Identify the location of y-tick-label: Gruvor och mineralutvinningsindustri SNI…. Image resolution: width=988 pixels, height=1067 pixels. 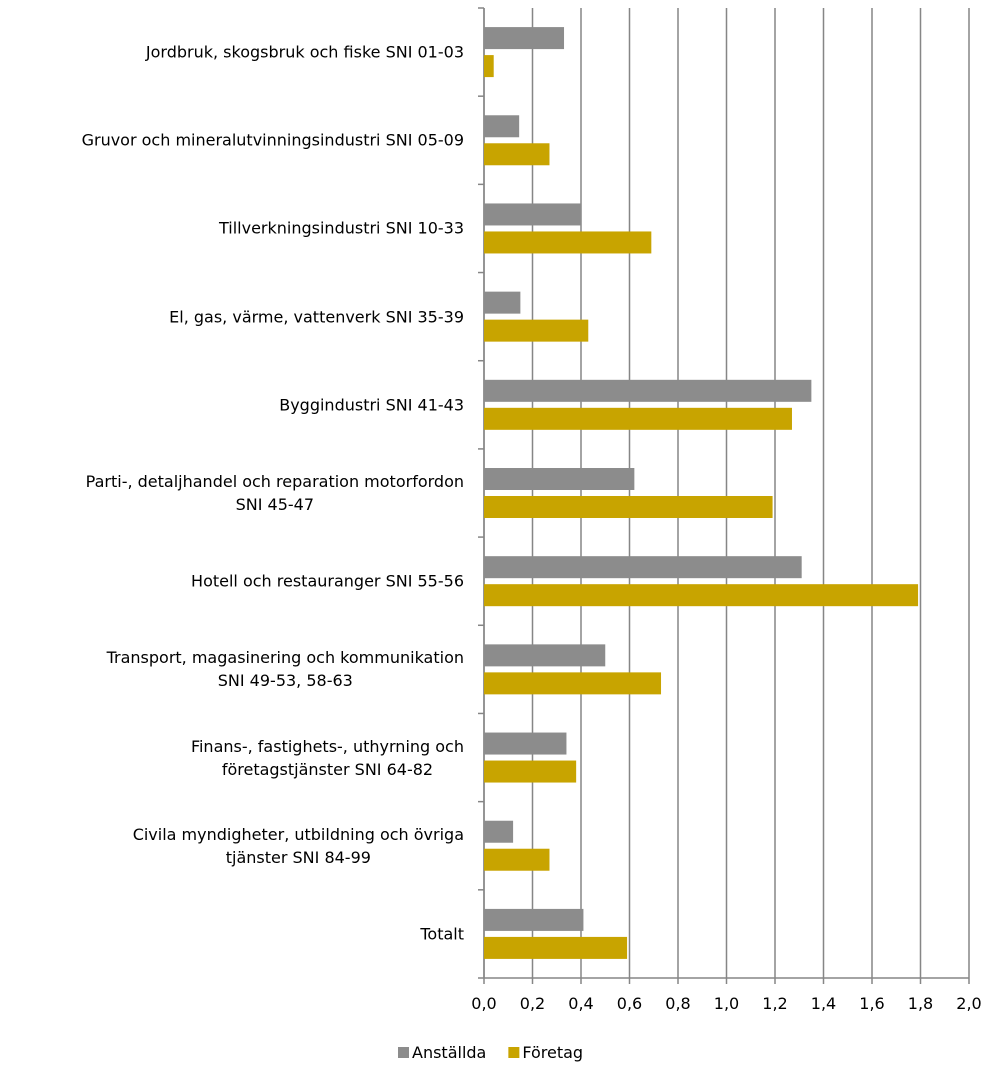
(272, 140).